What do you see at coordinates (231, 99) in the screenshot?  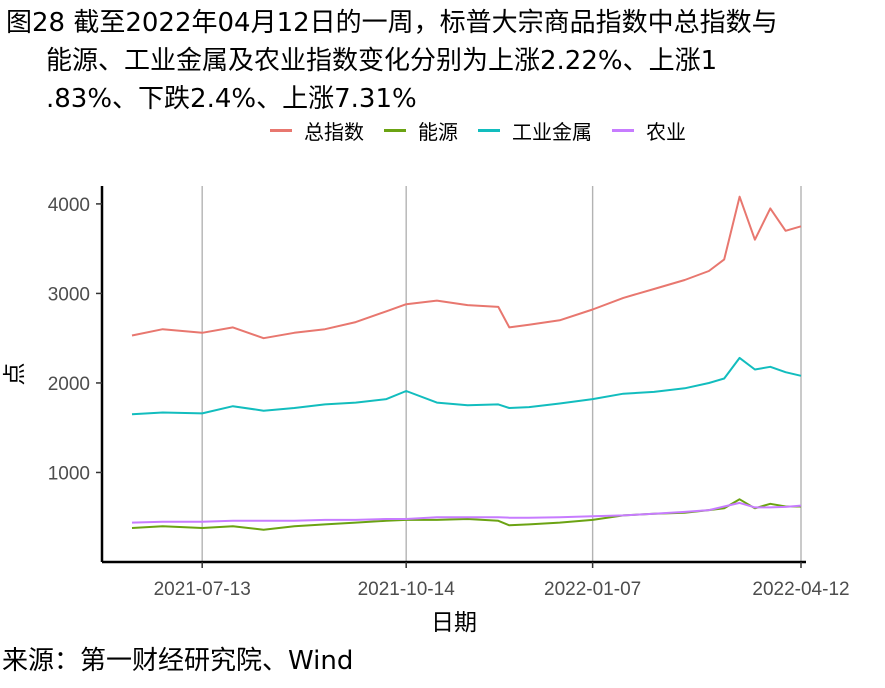 I see `chart-title-line: .83%、下跌2.4%、上涨7.31%` at bounding box center [231, 99].